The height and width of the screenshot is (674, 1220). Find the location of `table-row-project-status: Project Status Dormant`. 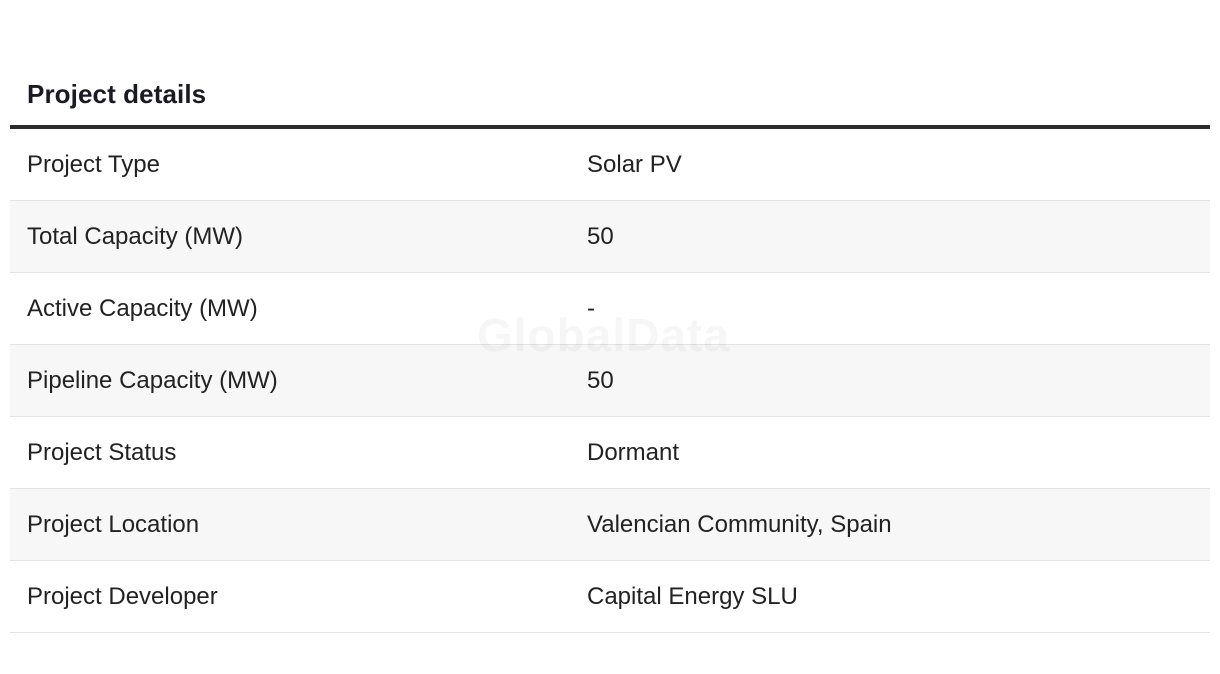

table-row-project-status: Project Status Dormant is located at coordinates (610, 453).